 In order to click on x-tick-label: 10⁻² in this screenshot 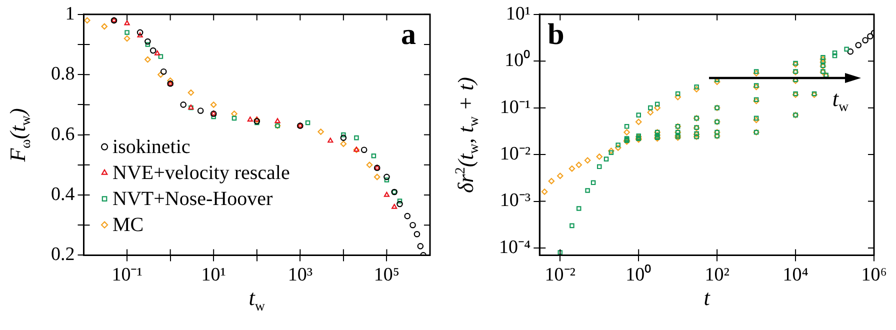, I will do `click(560, 275)`.